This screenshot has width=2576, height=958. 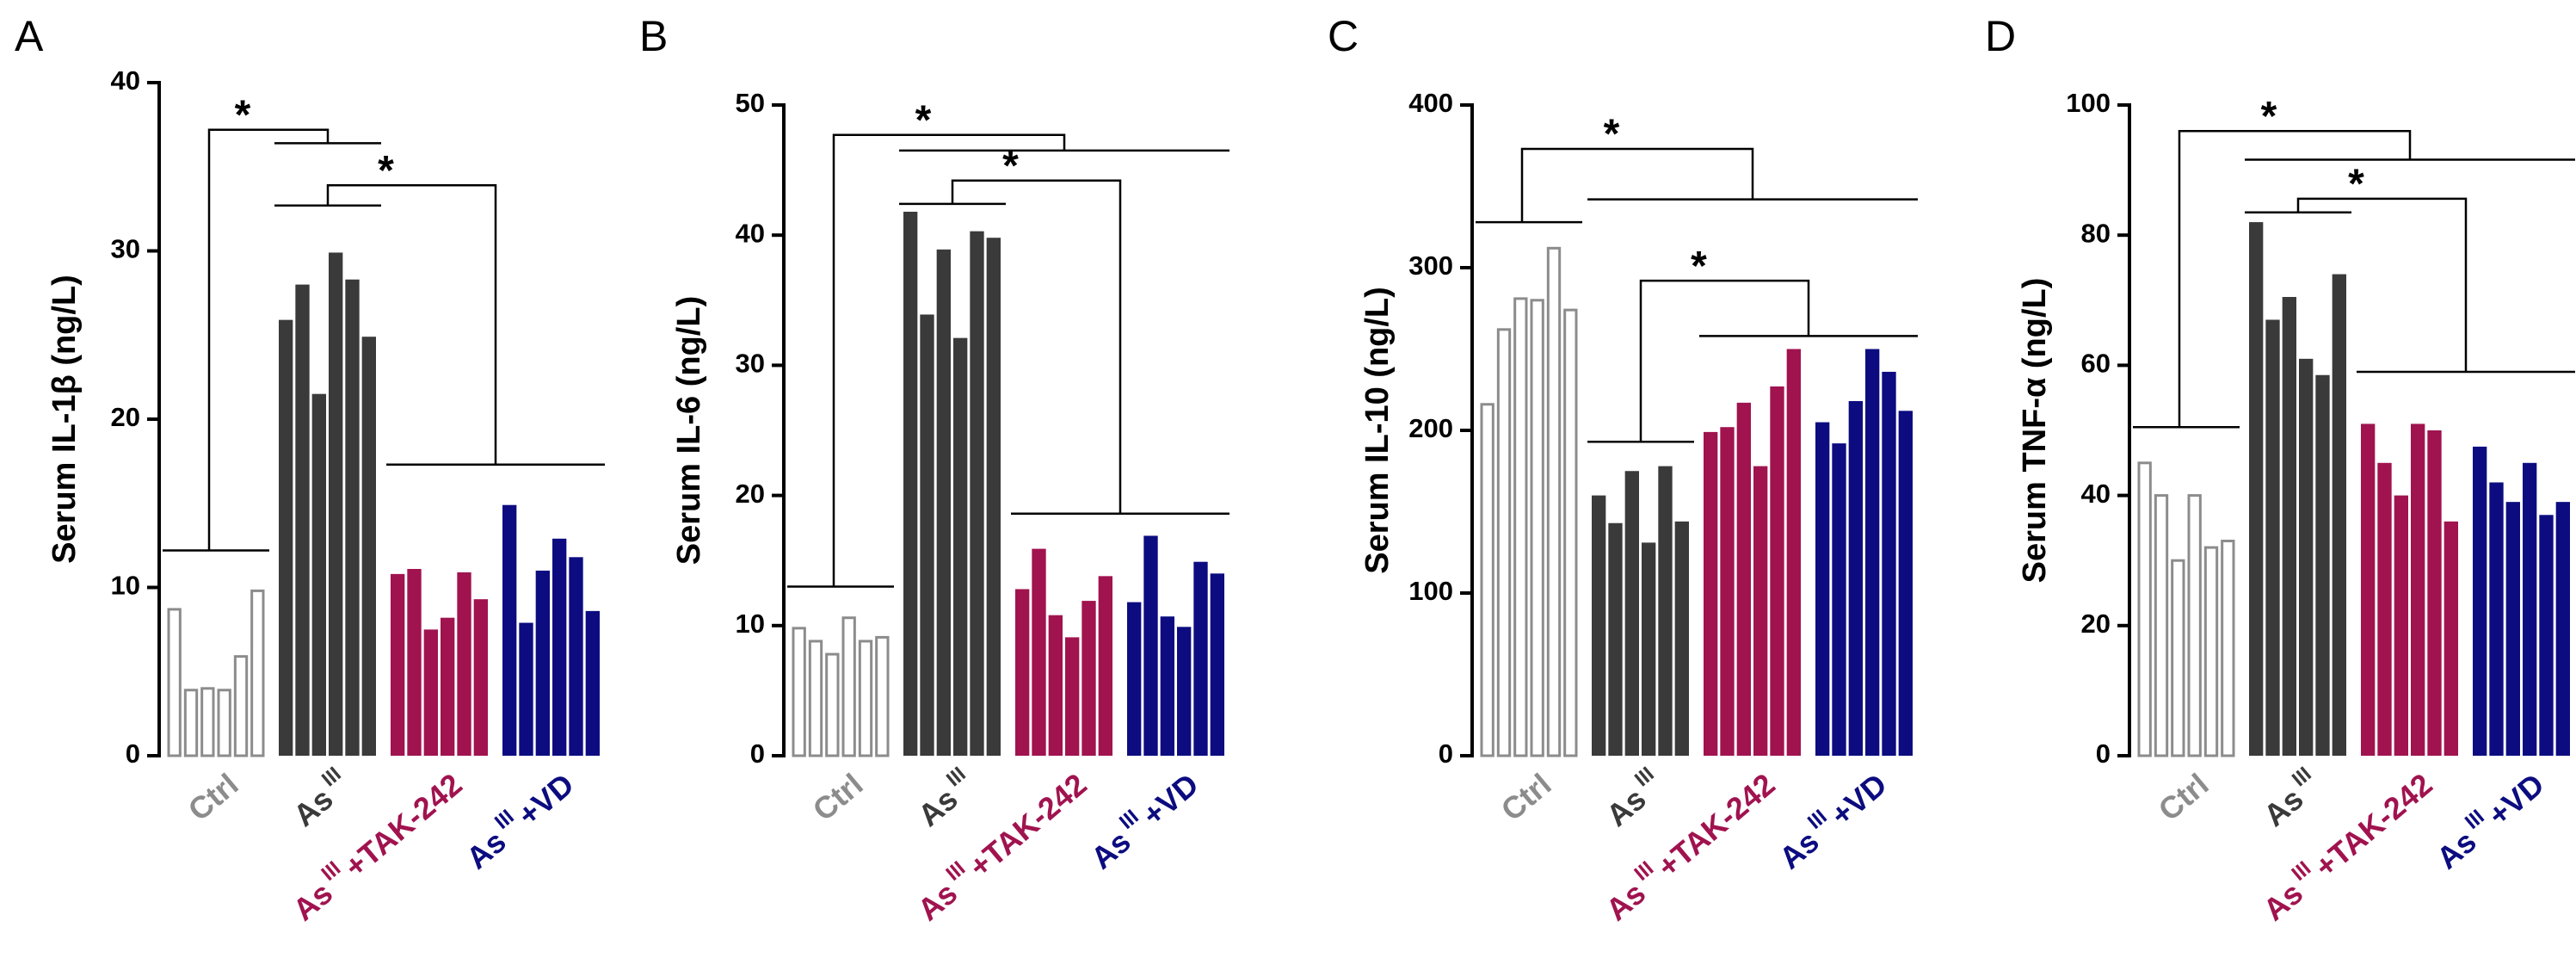 What do you see at coordinates (30, 36) in the screenshot?
I see `panel-label: A` at bounding box center [30, 36].